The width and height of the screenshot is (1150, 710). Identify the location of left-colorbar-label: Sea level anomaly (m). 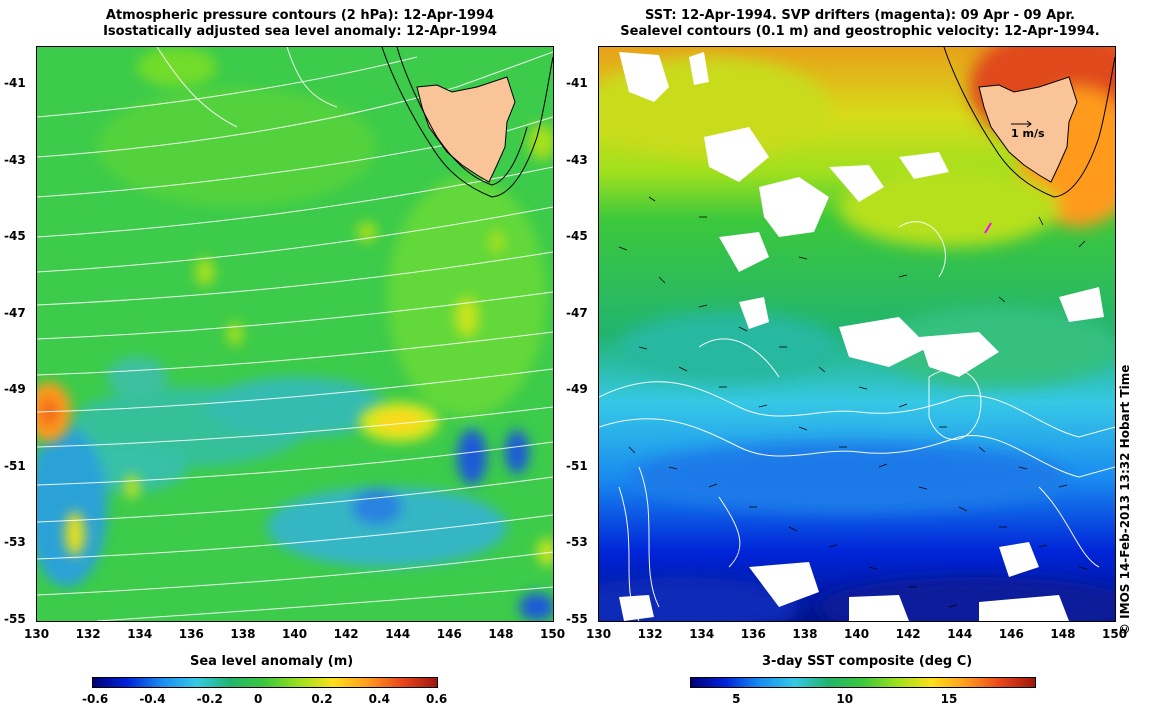
(272, 661).